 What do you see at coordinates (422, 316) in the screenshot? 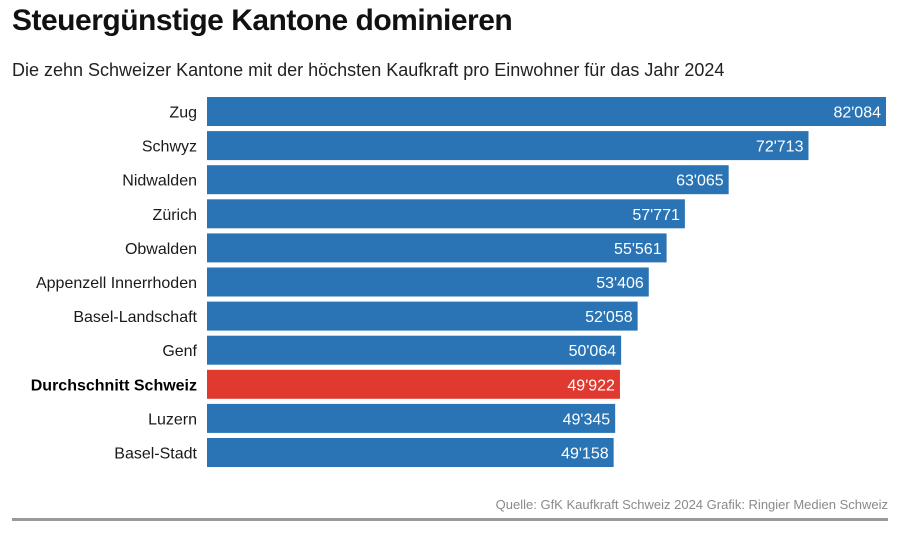
I see `bar-basel-landschaft` at bounding box center [422, 316].